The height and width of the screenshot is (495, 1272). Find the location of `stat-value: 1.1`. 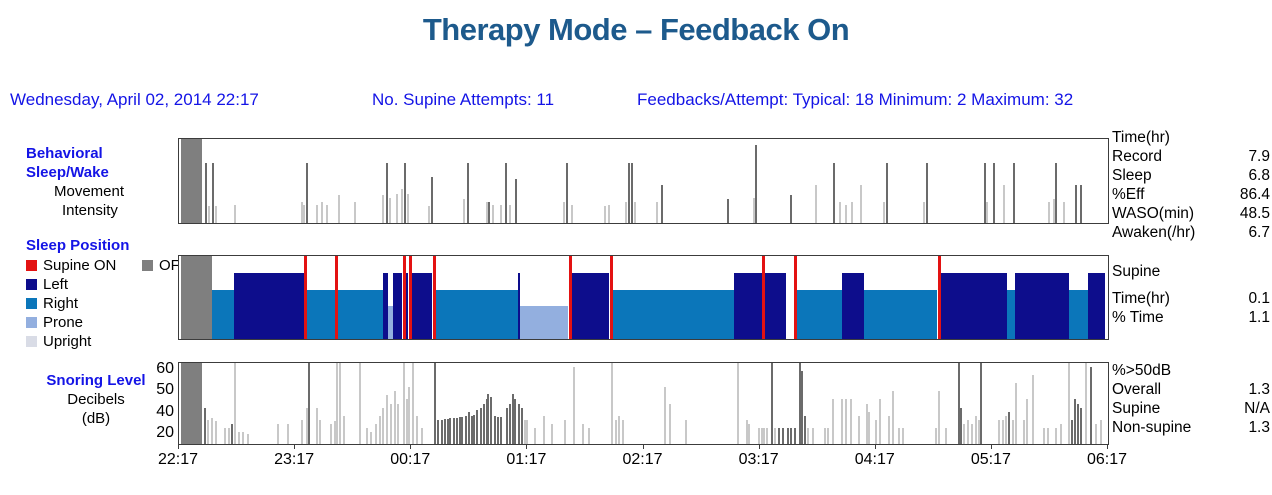

stat-value: 1.1 is located at coordinates (1259, 317).